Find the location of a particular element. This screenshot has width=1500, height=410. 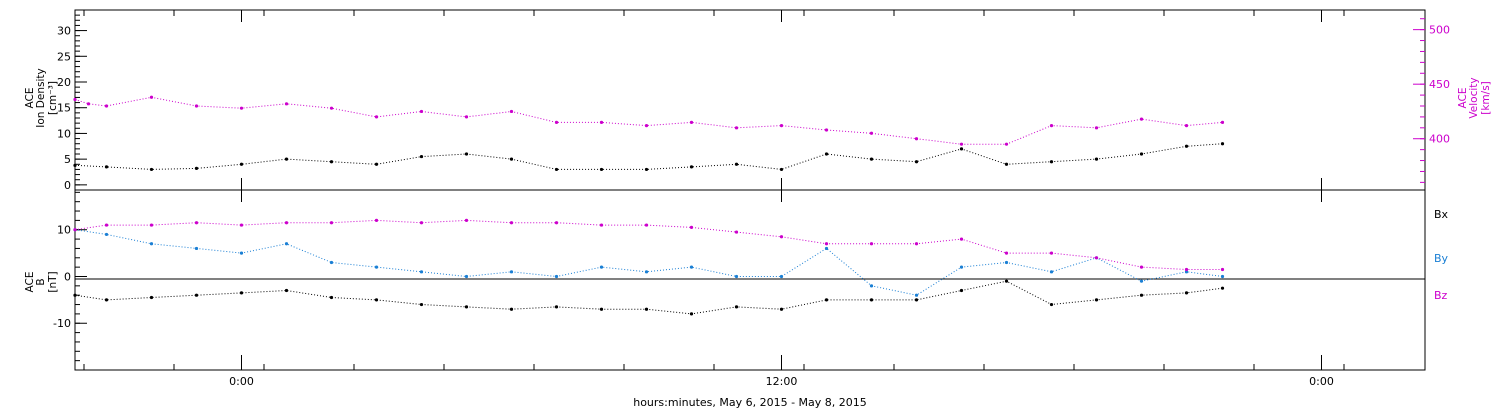

x-tick-label: 12:00 is located at coordinates (782, 381).